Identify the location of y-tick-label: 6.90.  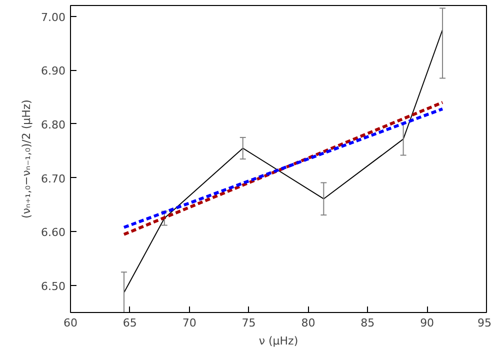
(53, 71).